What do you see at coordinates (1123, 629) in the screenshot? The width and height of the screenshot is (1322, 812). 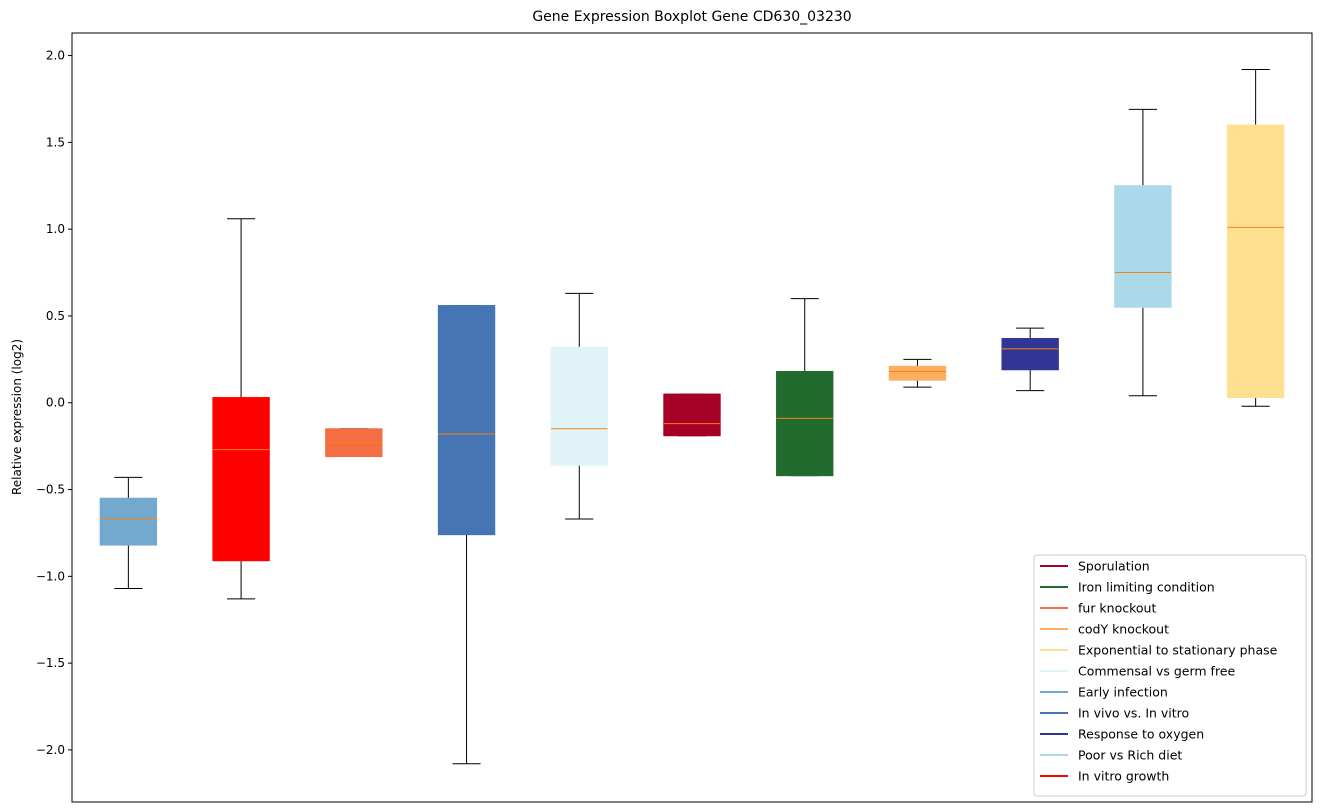 I see `legend-label: codY knockout` at bounding box center [1123, 629].